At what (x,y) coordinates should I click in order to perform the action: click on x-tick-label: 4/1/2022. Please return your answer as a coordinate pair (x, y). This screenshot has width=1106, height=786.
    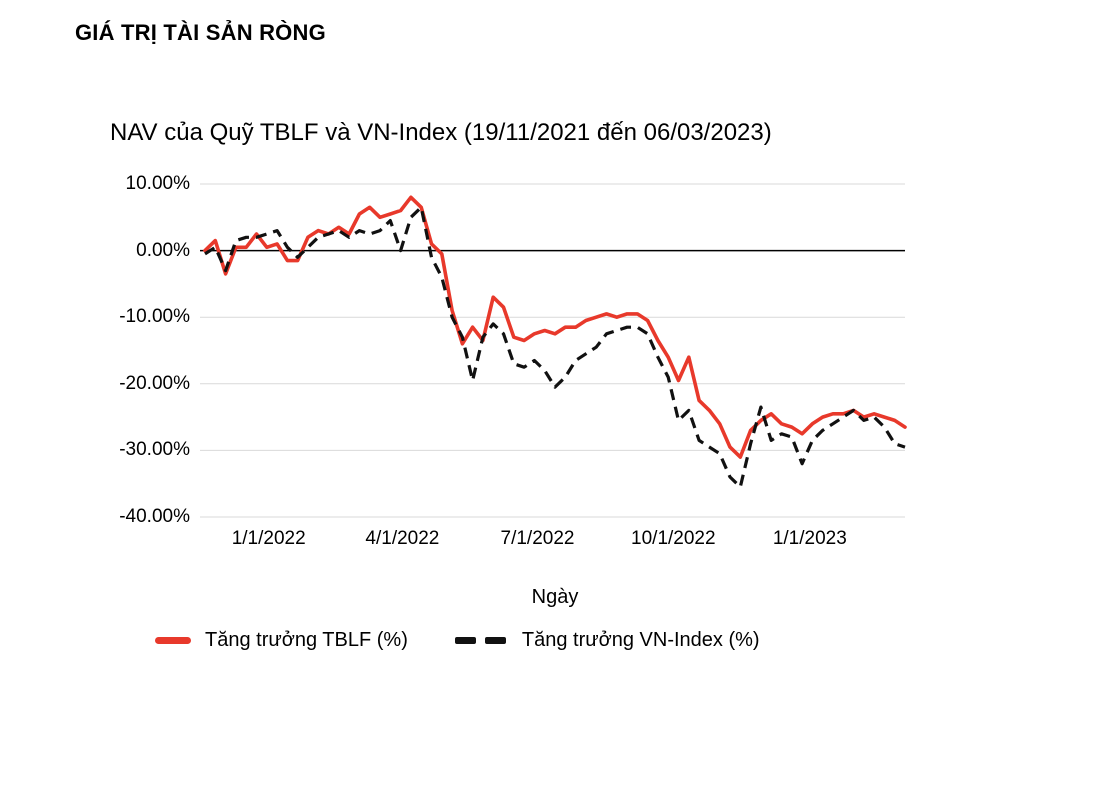
    Looking at the image, I should click on (402, 538).